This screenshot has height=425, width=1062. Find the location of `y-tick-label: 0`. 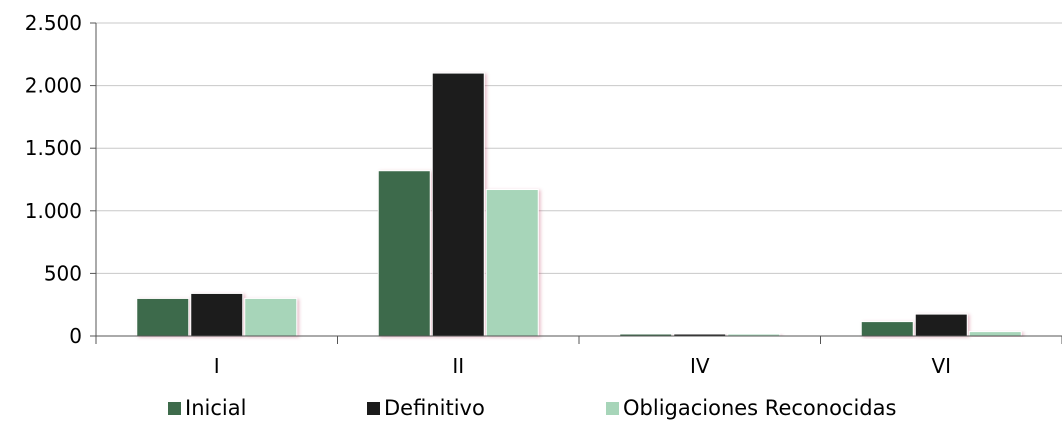

y-tick-label: 0 is located at coordinates (75, 336).